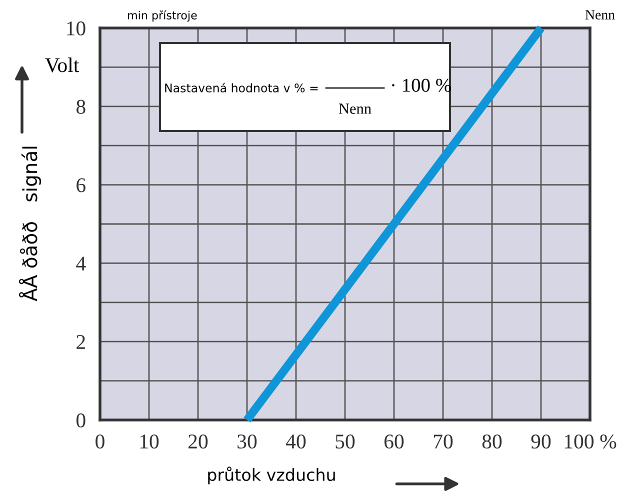 The height and width of the screenshot is (496, 630). Describe the element at coordinates (443, 441) in the screenshot. I see `x-tick-label: 70` at that location.